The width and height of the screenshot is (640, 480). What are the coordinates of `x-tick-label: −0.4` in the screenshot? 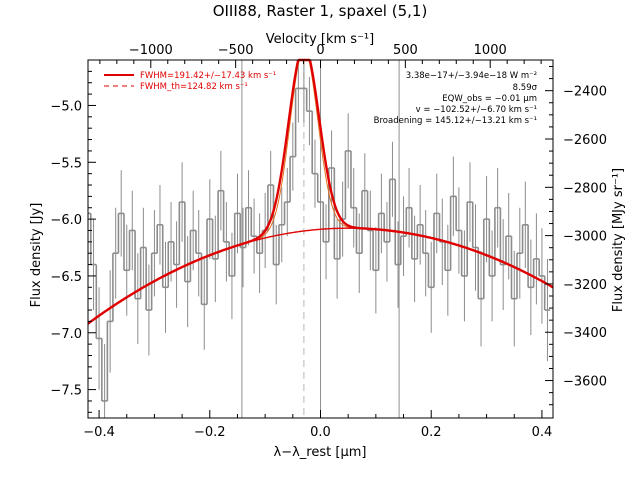 It's located at (99, 432).